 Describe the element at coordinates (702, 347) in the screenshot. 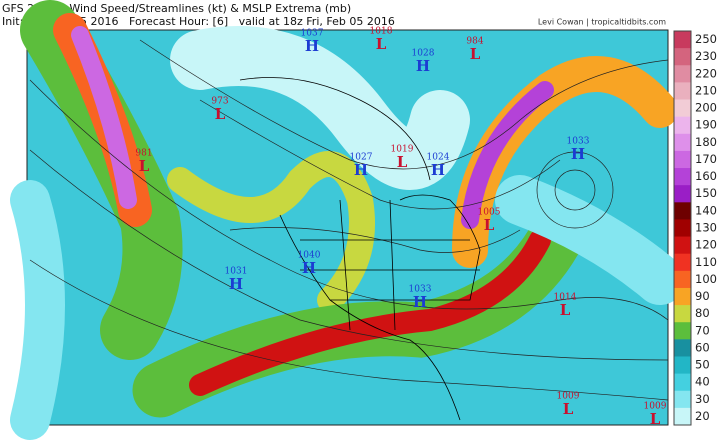

I see `colorbar-tick-label: 60` at that location.